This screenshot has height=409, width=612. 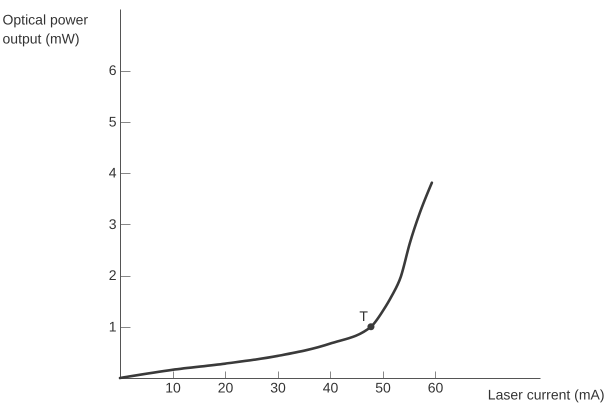 What do you see at coordinates (330, 388) in the screenshot?
I see `x-tick-label: 40` at bounding box center [330, 388].